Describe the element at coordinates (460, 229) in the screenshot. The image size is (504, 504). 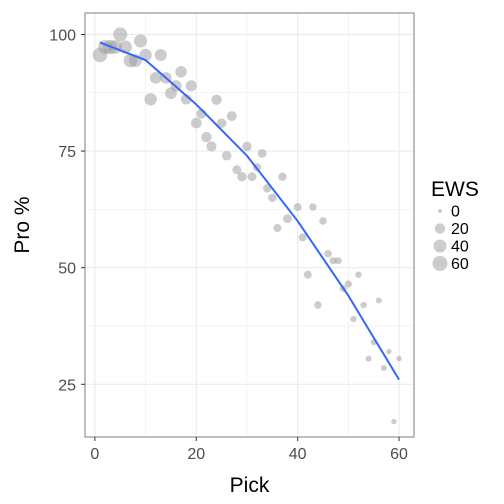
I see `legend-label: 20` at that location.